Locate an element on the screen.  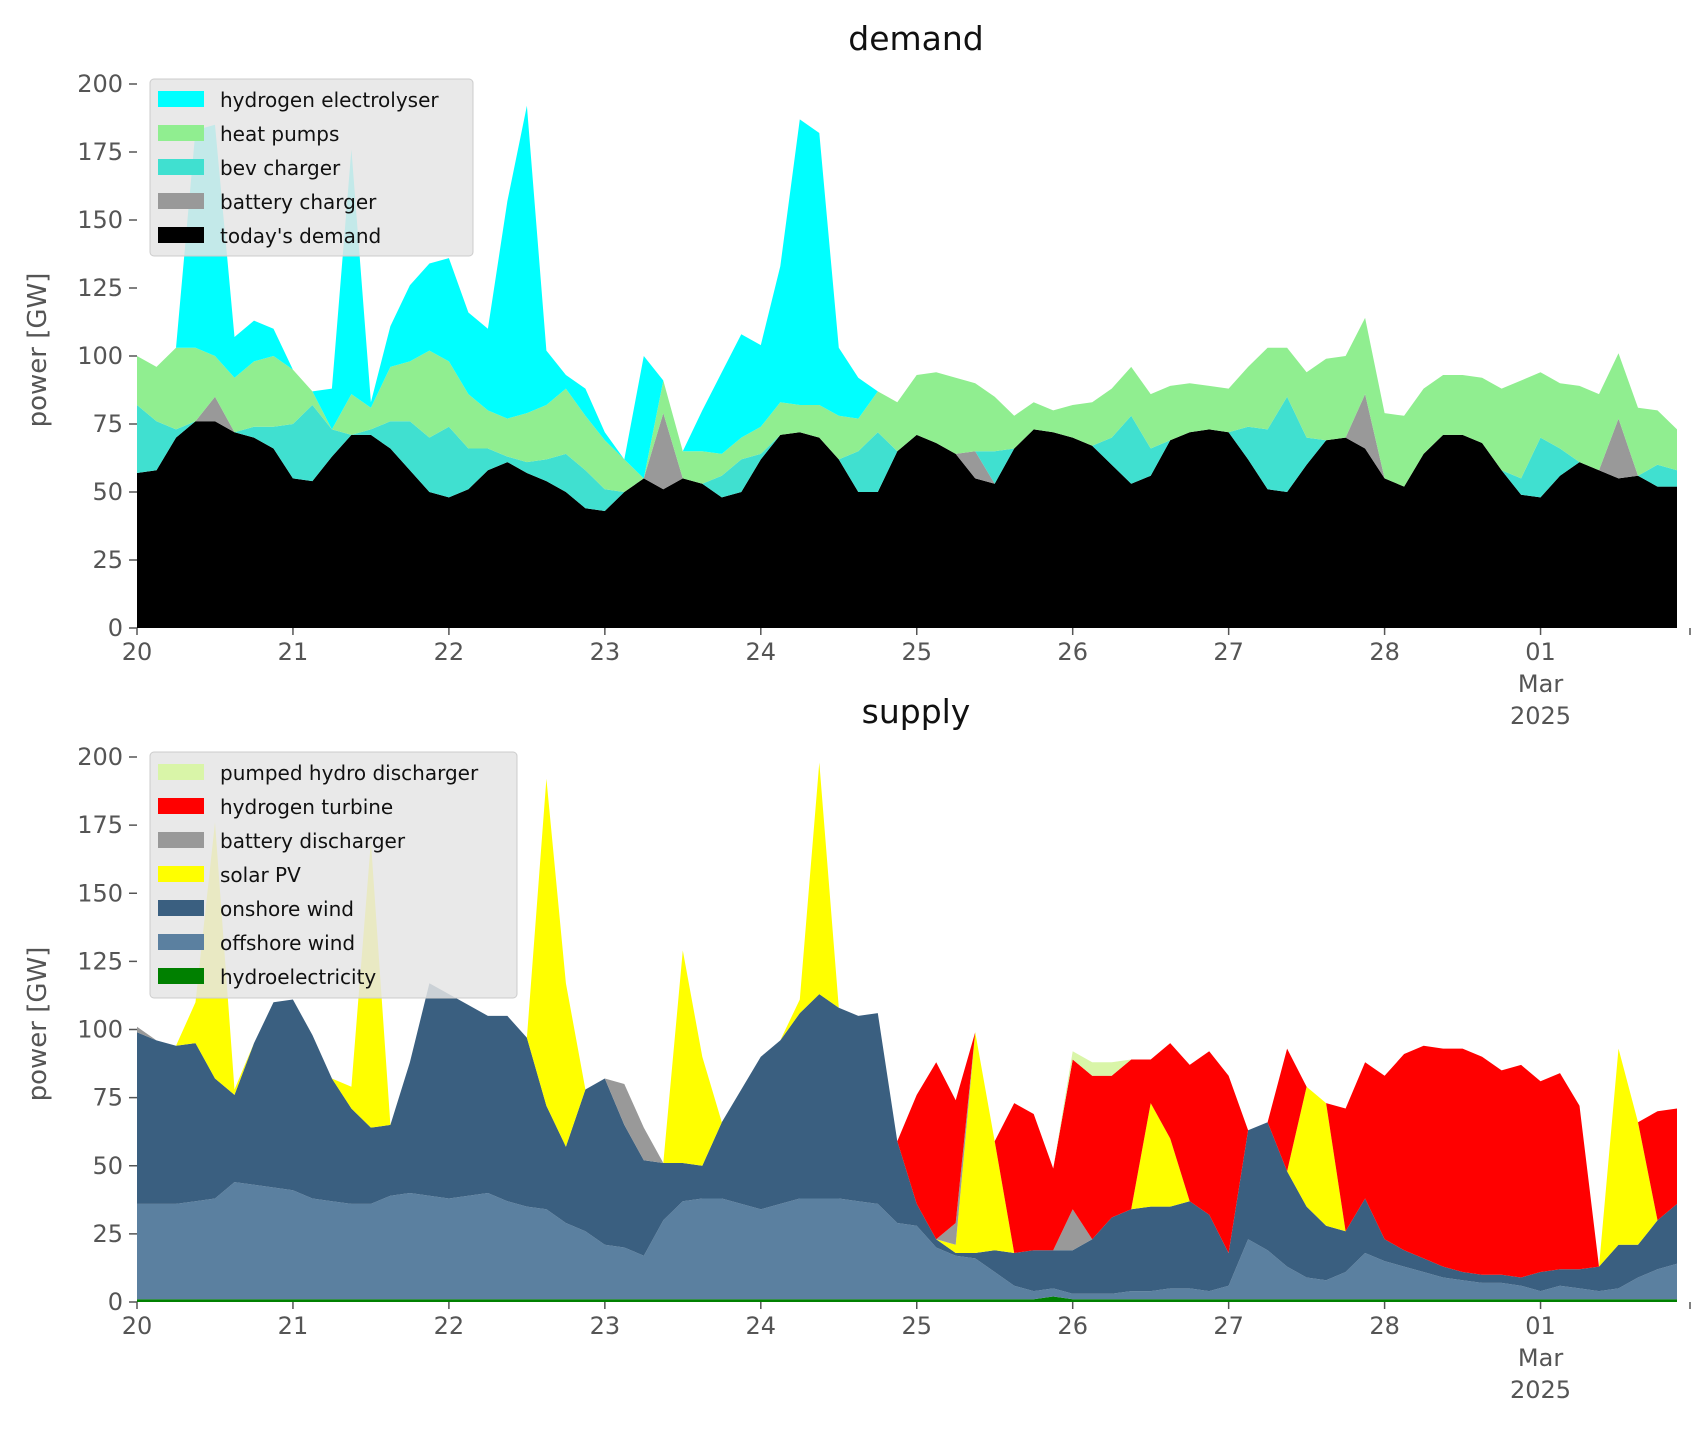
legend-swatch-hydrogen-turbine is located at coordinates (181, 806).